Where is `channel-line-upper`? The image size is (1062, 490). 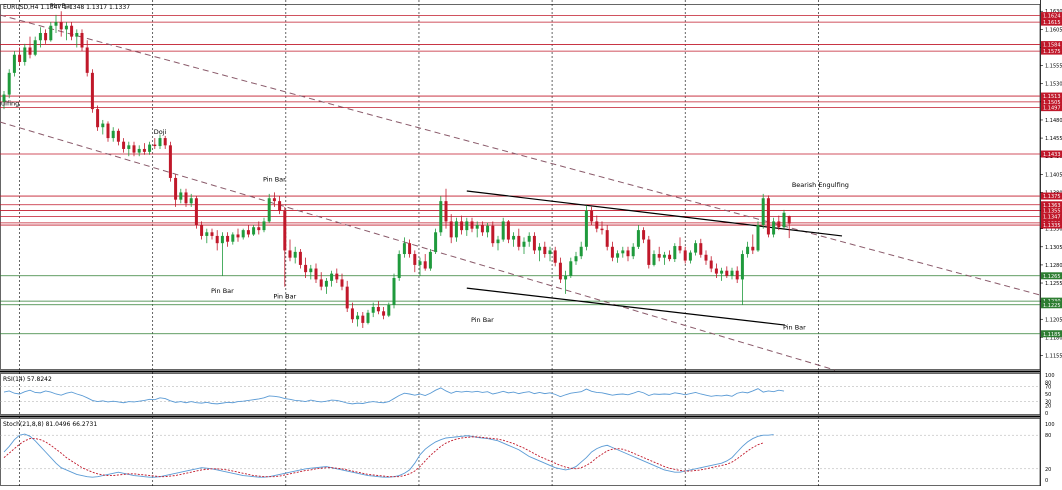
channel-line-upper is located at coordinates (654, 213).